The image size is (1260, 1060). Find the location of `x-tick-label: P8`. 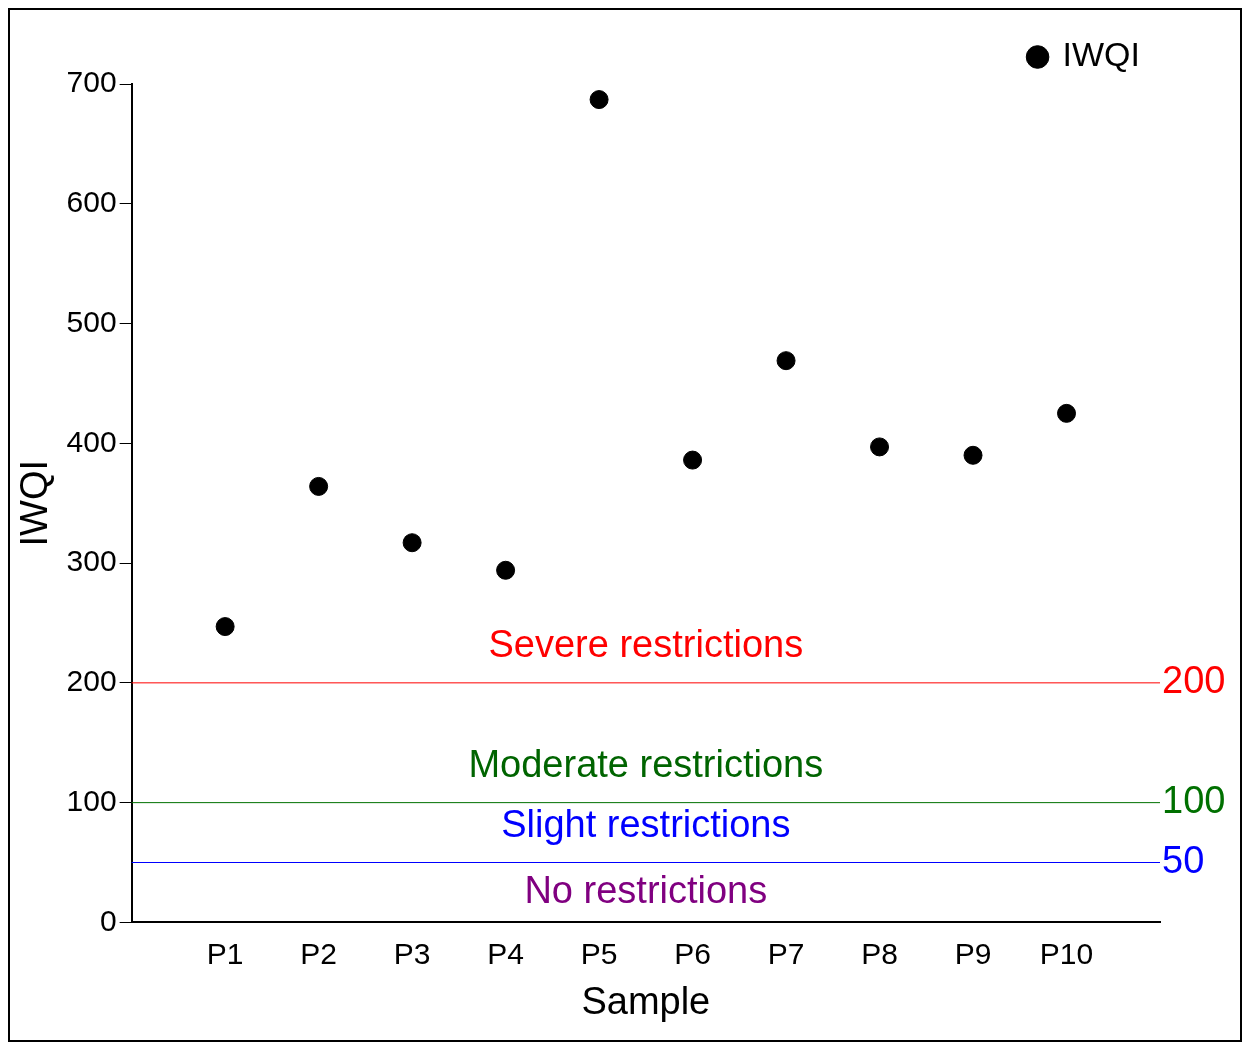

x-tick-label: P8 is located at coordinates (879, 953).